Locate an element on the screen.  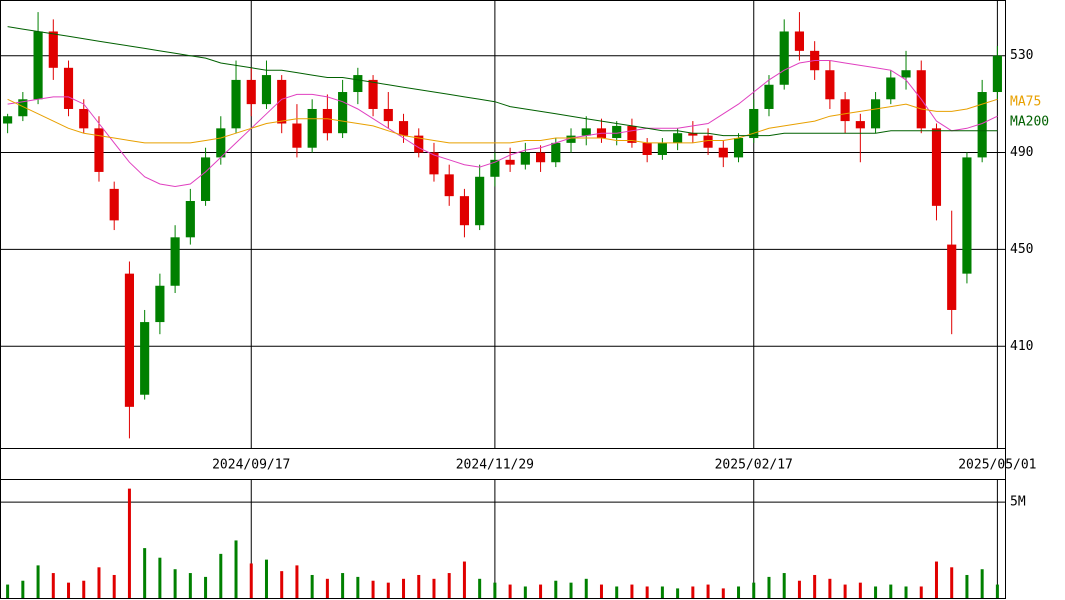
x-tick-label: 2024/11/29 is located at coordinates (495, 465).